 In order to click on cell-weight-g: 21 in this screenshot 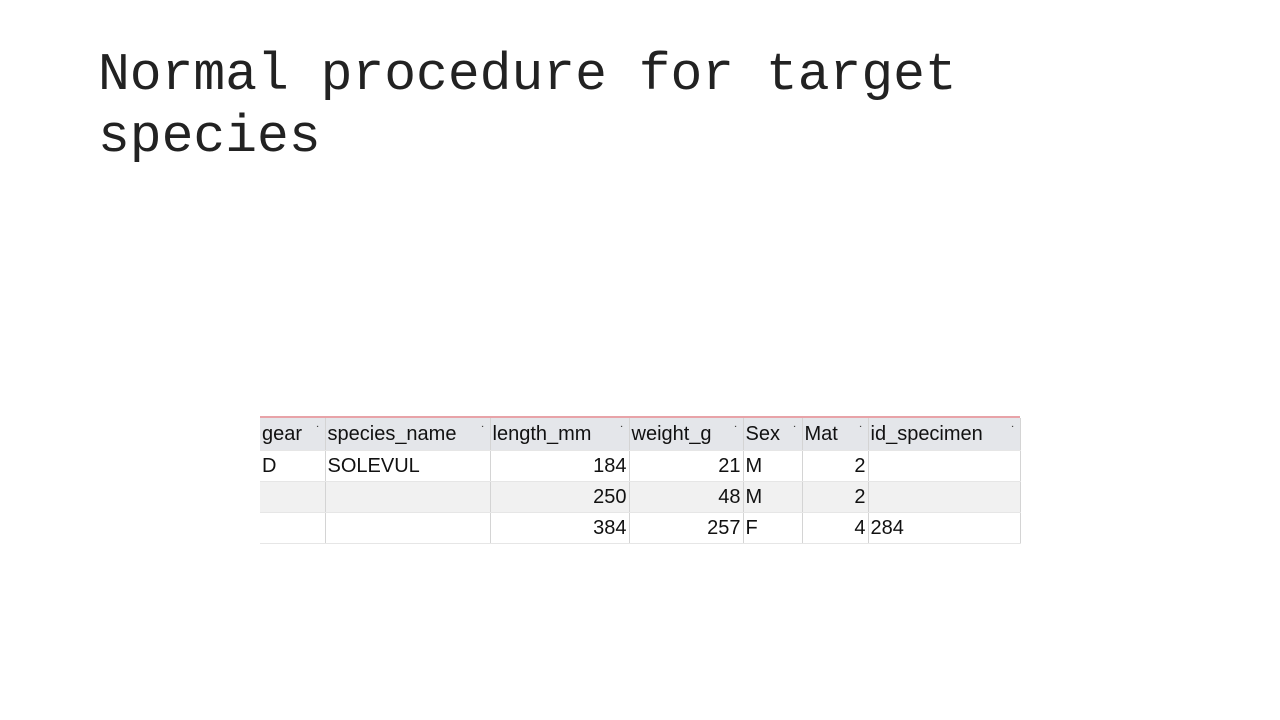, I will do `click(686, 466)`.